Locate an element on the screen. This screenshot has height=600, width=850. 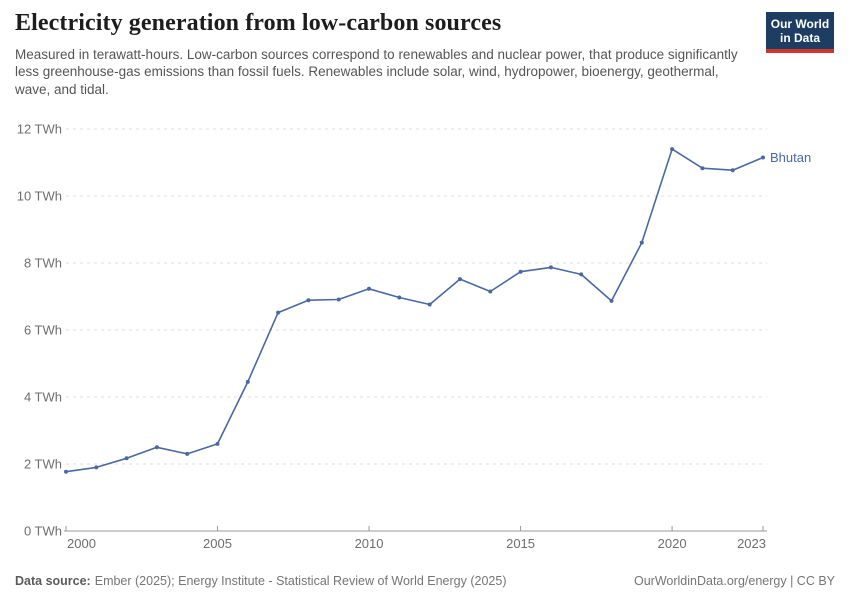
x-tick-label: 2015 is located at coordinates (520, 543).